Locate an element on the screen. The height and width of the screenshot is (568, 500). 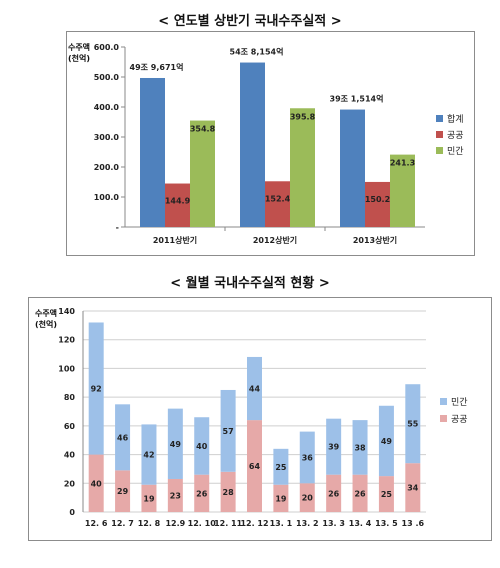
chart1-total-label: 54조 8,154억 is located at coordinates (257, 52).